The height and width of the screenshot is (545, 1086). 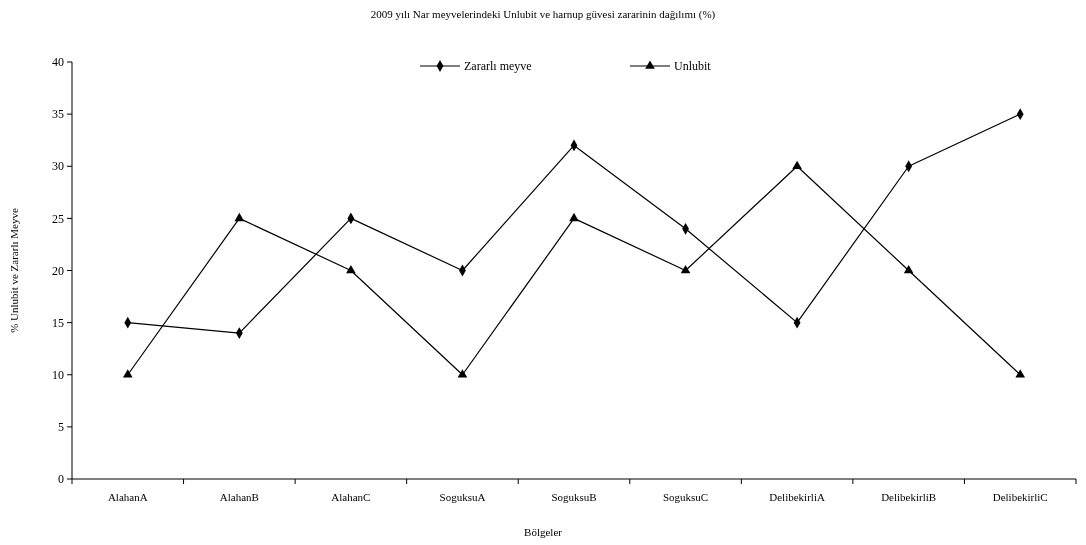 What do you see at coordinates (498, 66) in the screenshot?
I see `legend-label: Zararlı meyve` at bounding box center [498, 66].